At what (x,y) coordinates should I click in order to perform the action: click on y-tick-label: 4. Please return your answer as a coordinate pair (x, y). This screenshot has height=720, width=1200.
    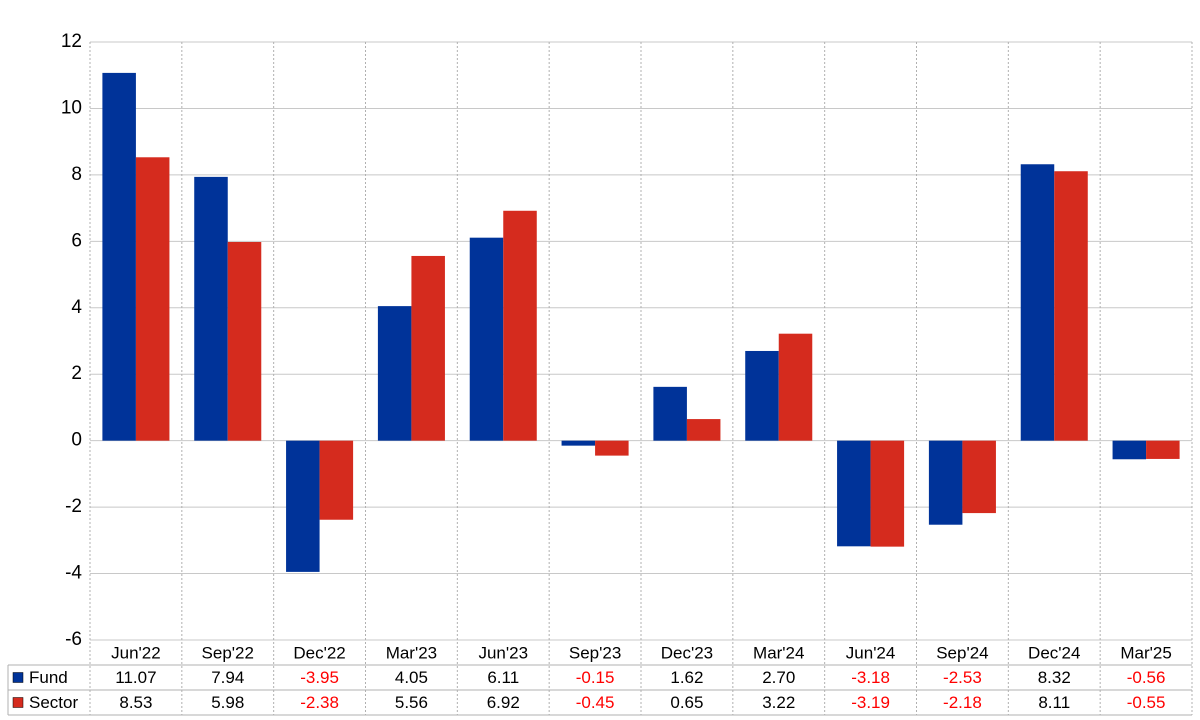
    Looking at the image, I should click on (76, 307).